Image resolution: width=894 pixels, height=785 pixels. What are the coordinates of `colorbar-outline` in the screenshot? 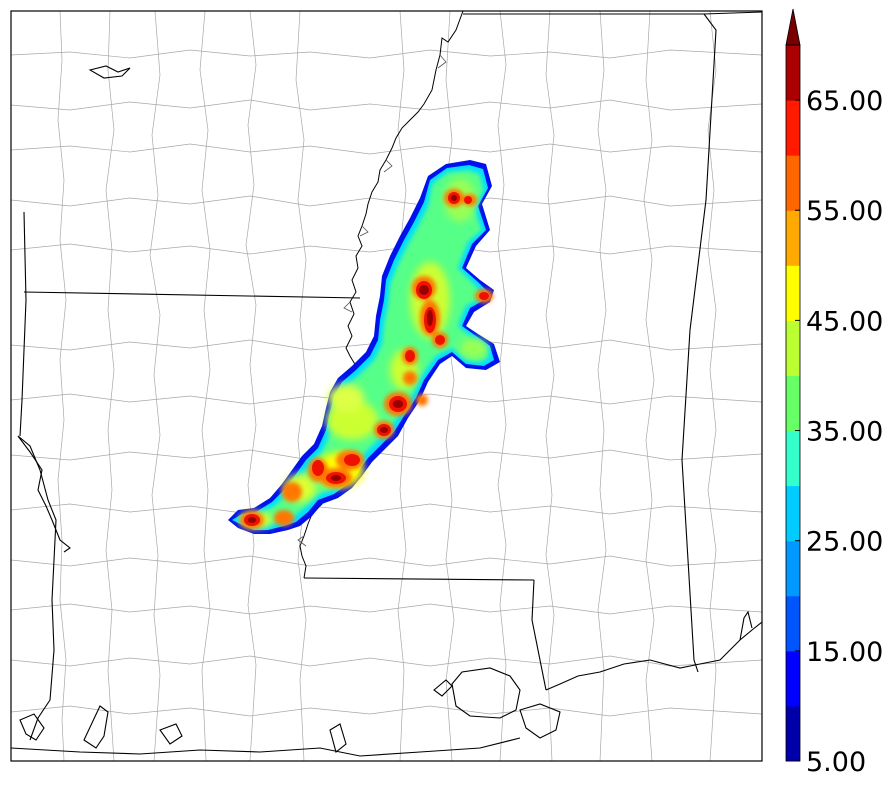 It's located at (793, 403).